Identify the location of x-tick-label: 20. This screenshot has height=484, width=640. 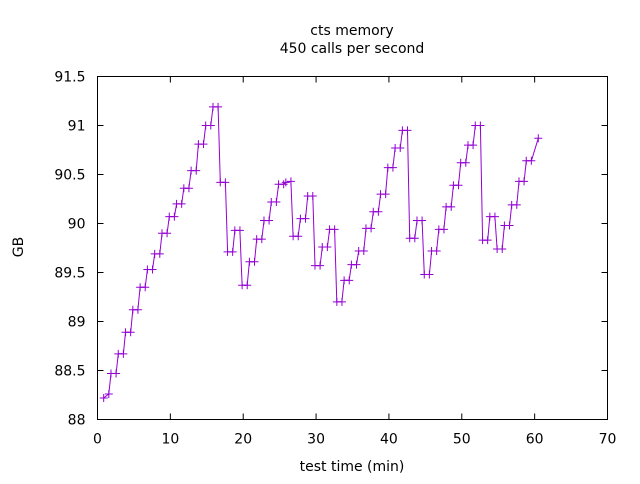
(243, 440).